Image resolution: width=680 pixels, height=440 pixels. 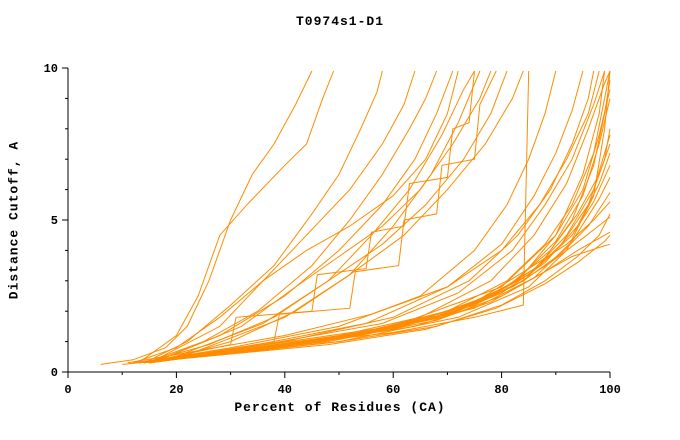 What do you see at coordinates (51, 69) in the screenshot?
I see `y-tick-label: 10` at bounding box center [51, 69].